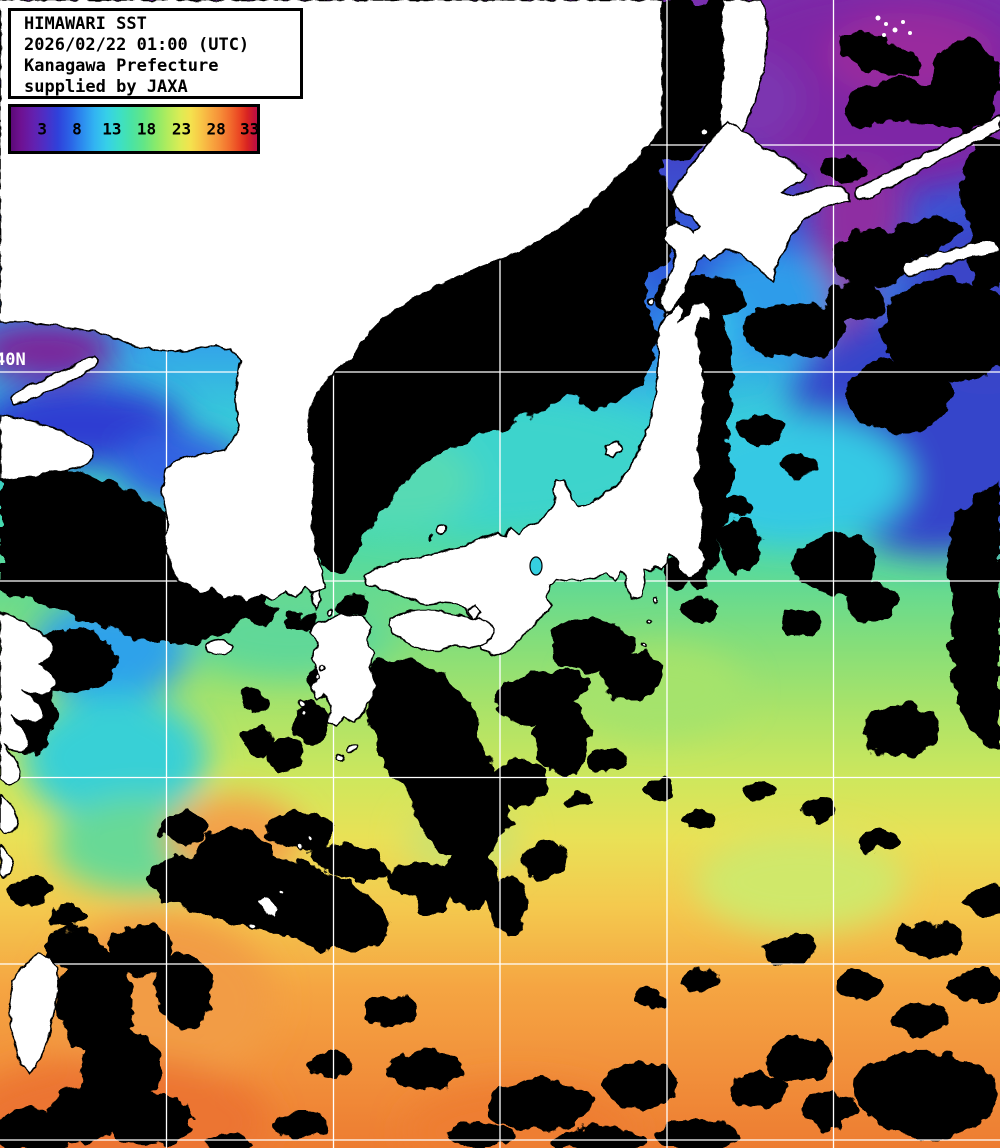 The width and height of the screenshot is (1000, 1148). What do you see at coordinates (268, 907) in the screenshot?
I see `land-amami` at bounding box center [268, 907].